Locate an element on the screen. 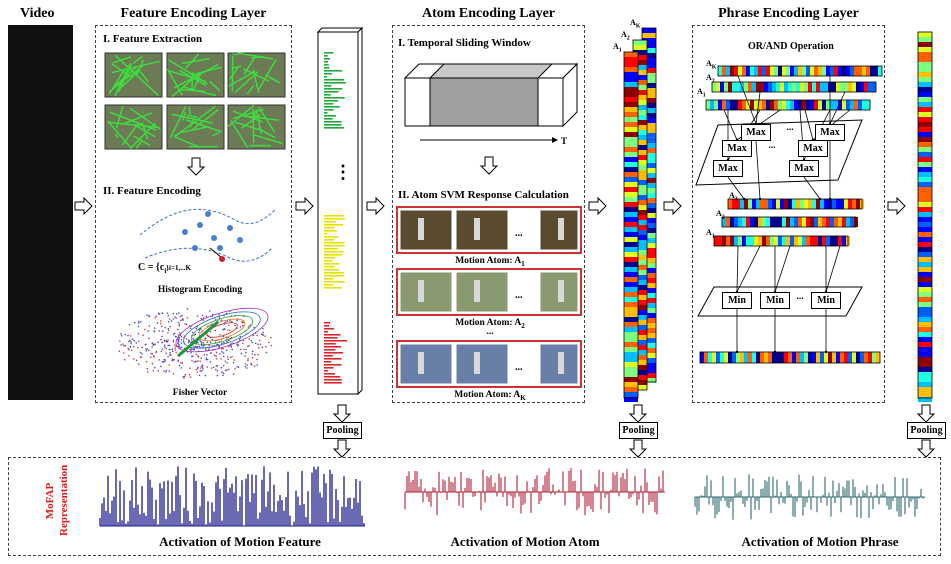  codeword-point is located at coordinates (220, 248).